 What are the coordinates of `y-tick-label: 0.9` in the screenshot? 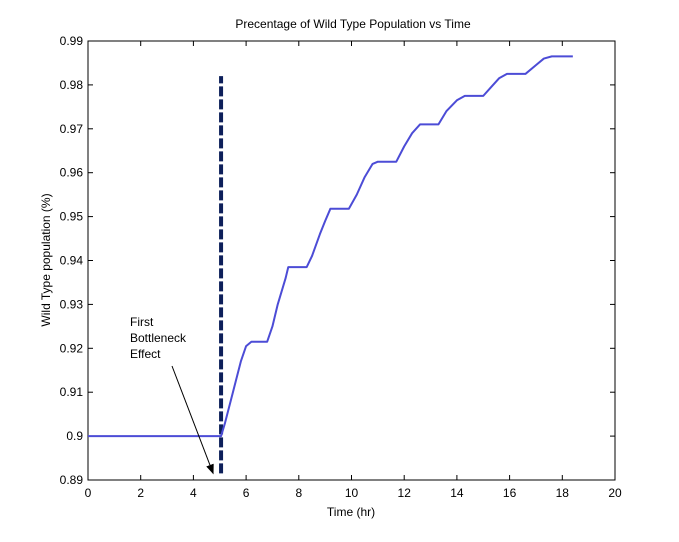 It's located at (74, 436).